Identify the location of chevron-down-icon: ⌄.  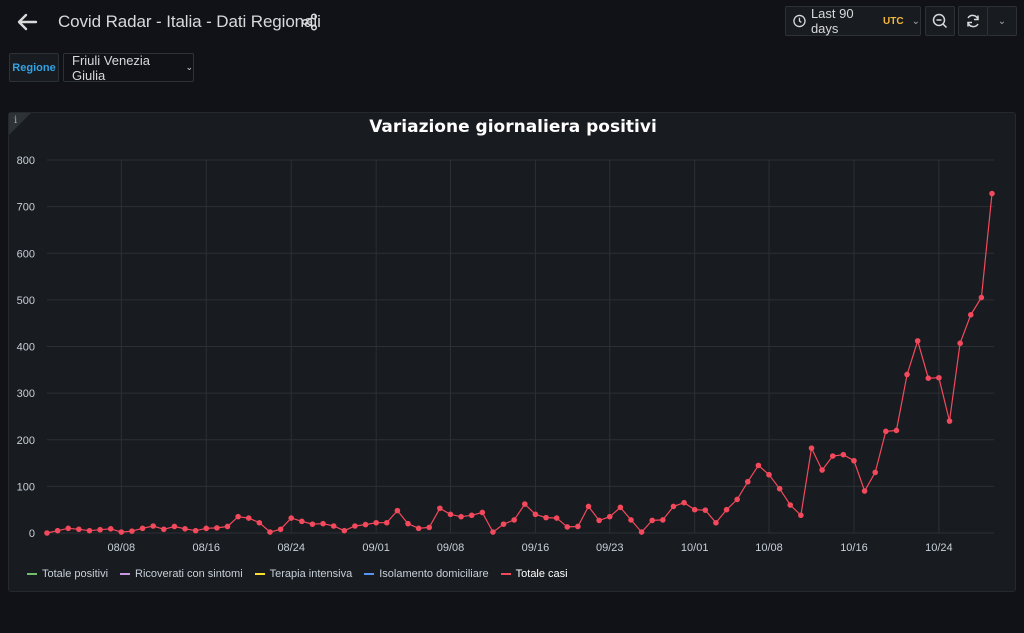
(1002, 21).